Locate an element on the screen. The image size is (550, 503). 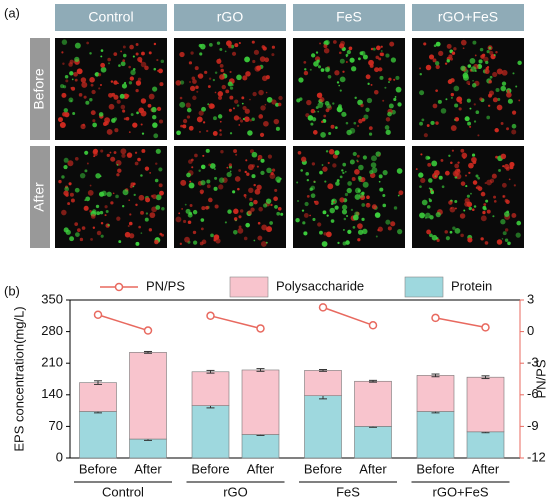
y2-tick-label: 3 is located at coordinates (530, 298).